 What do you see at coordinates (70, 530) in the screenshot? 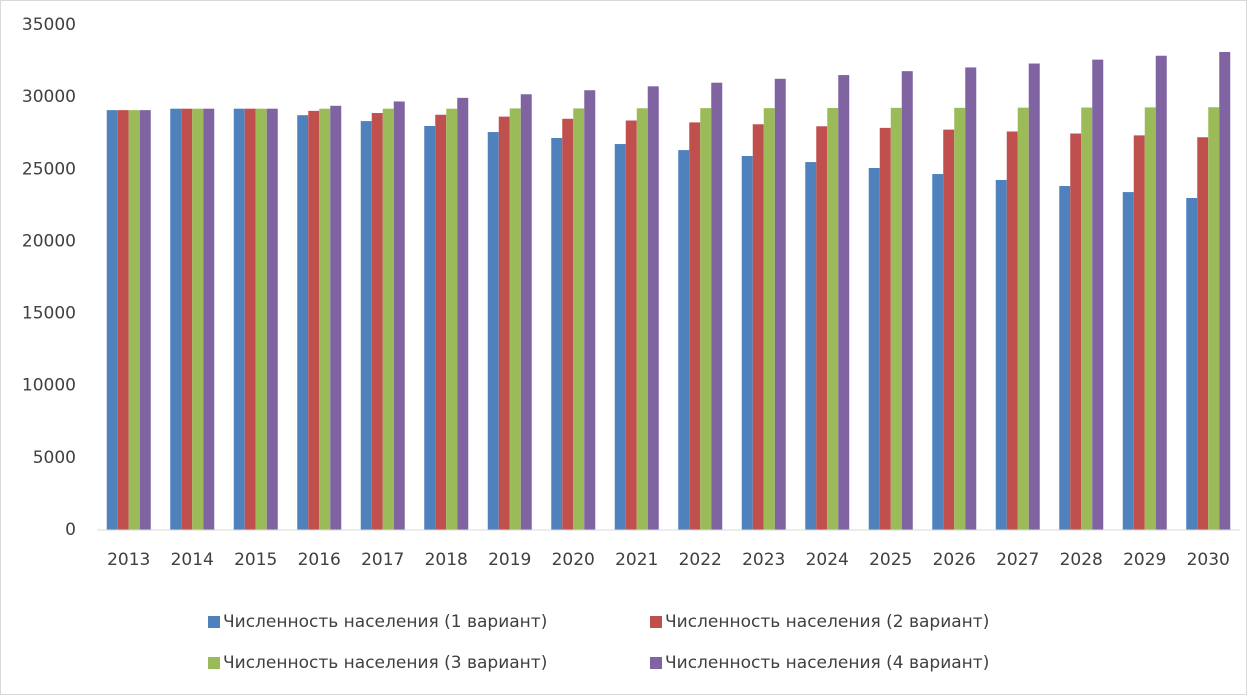
I see `y-tick-label: 0` at bounding box center [70, 530].